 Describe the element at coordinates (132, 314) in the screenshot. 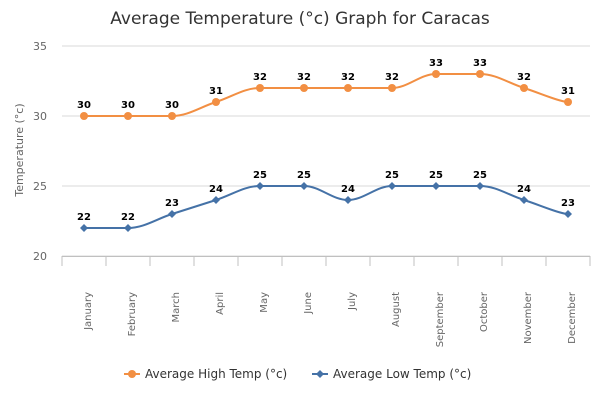

I see `x-tick-label: February` at that location.